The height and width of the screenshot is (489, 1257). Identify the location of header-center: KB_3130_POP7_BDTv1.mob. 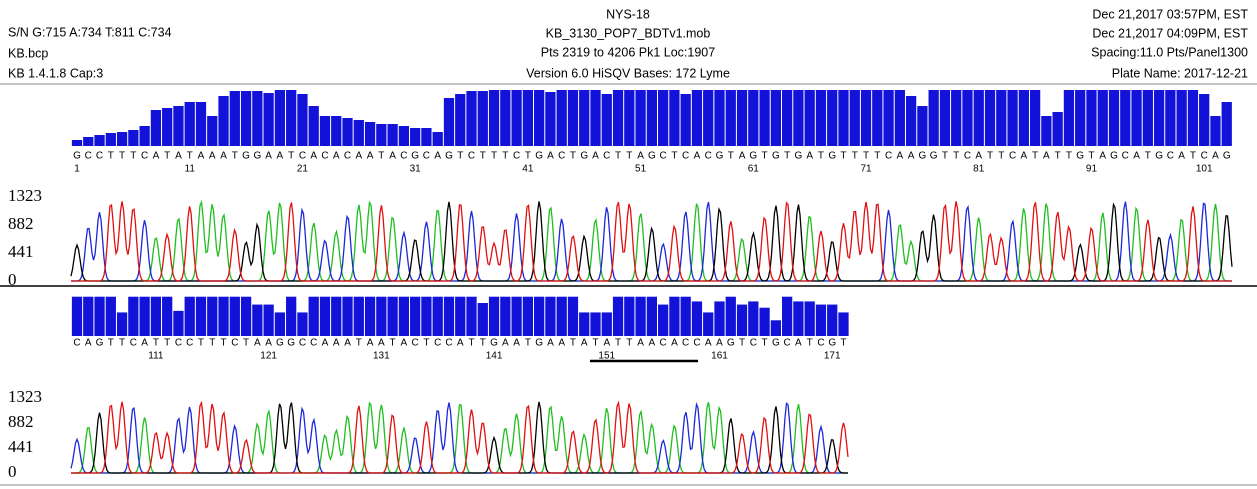
(628, 33).